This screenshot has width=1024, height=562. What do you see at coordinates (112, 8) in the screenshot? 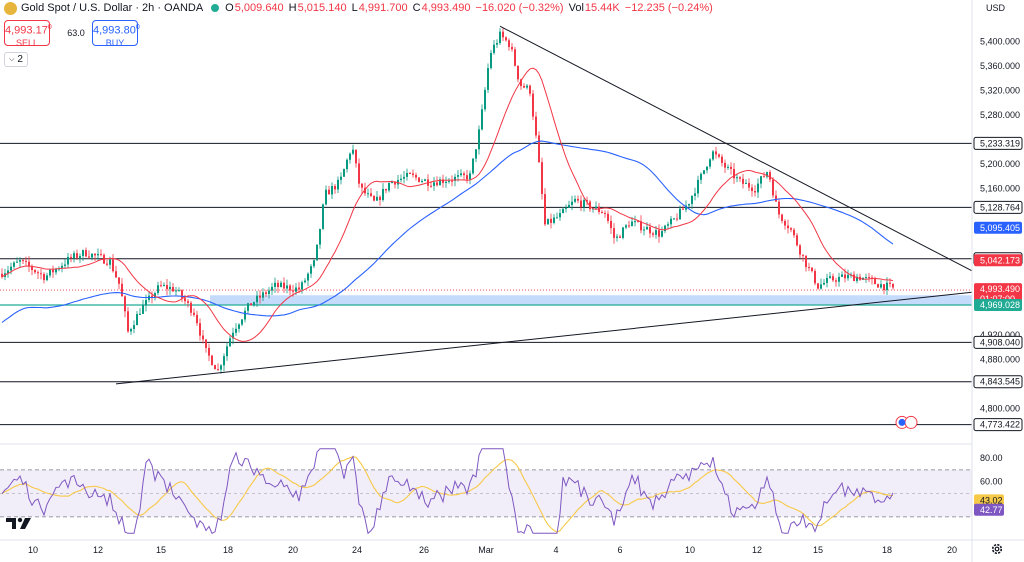
I see `symbol-title: Gold Spot / U.S. Dollar · 2h · OANDA` at bounding box center [112, 8].